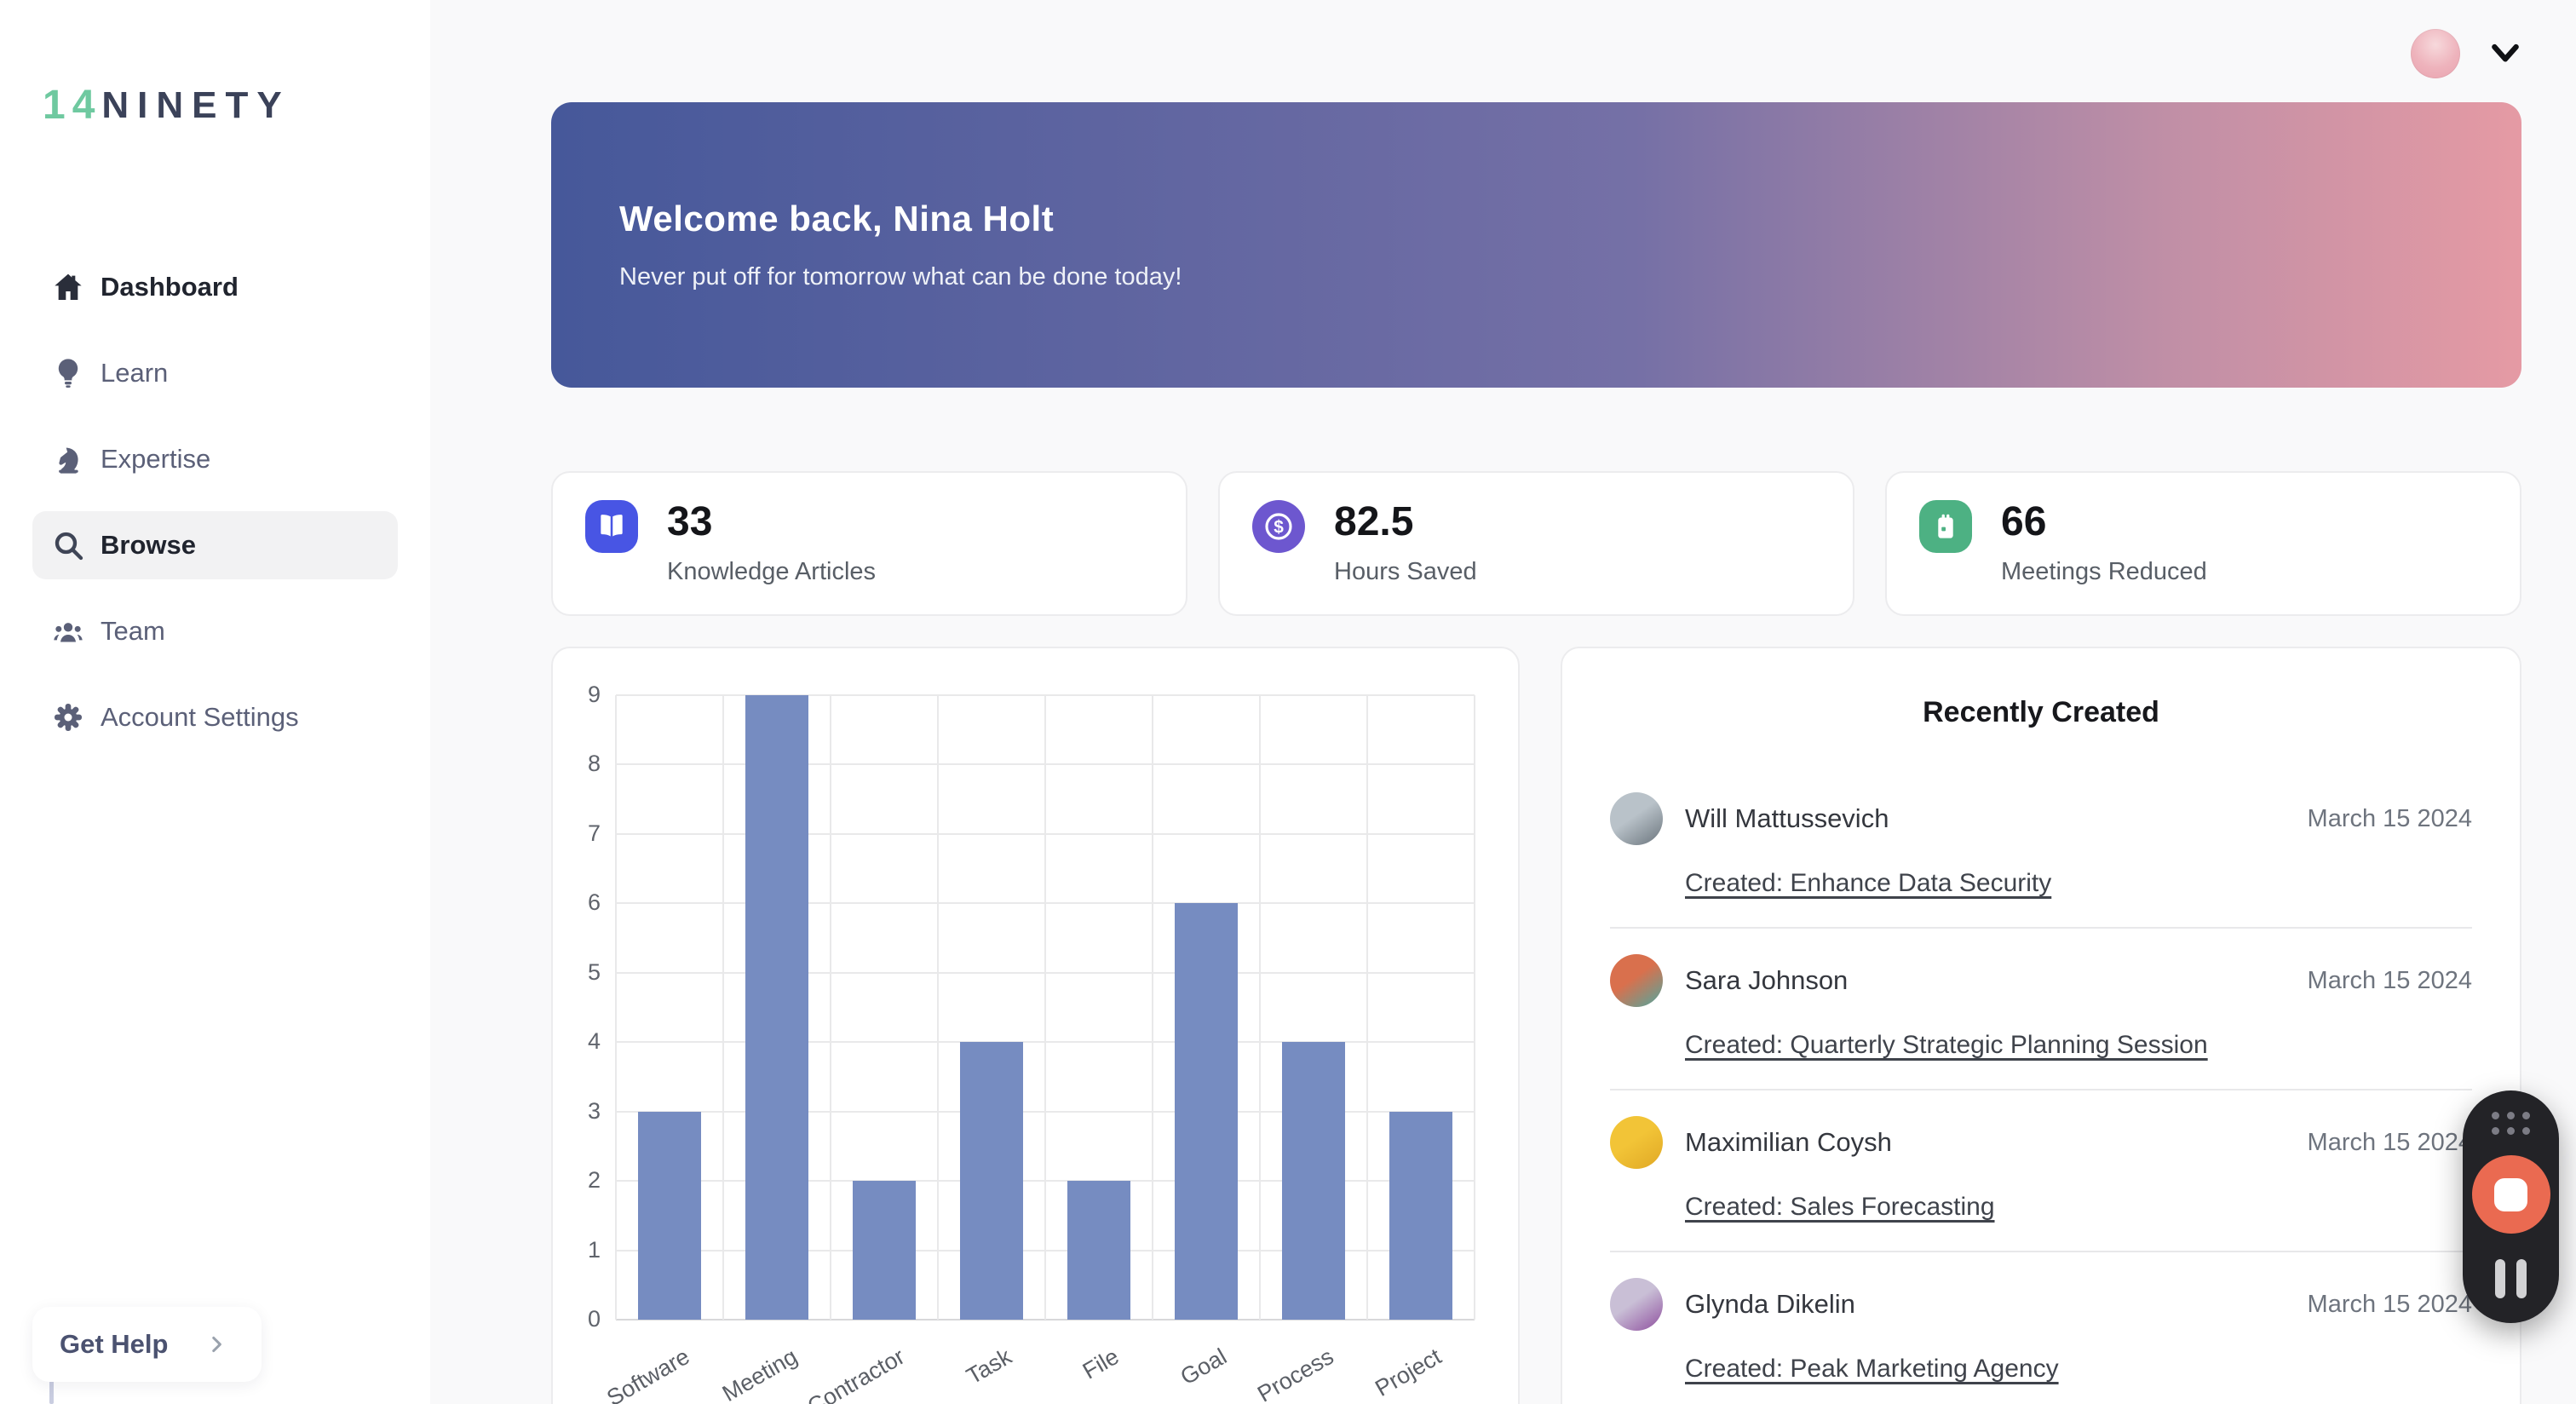  I want to click on created-item-link: Created: Peak Marketing Agency, so click(1872, 1369).